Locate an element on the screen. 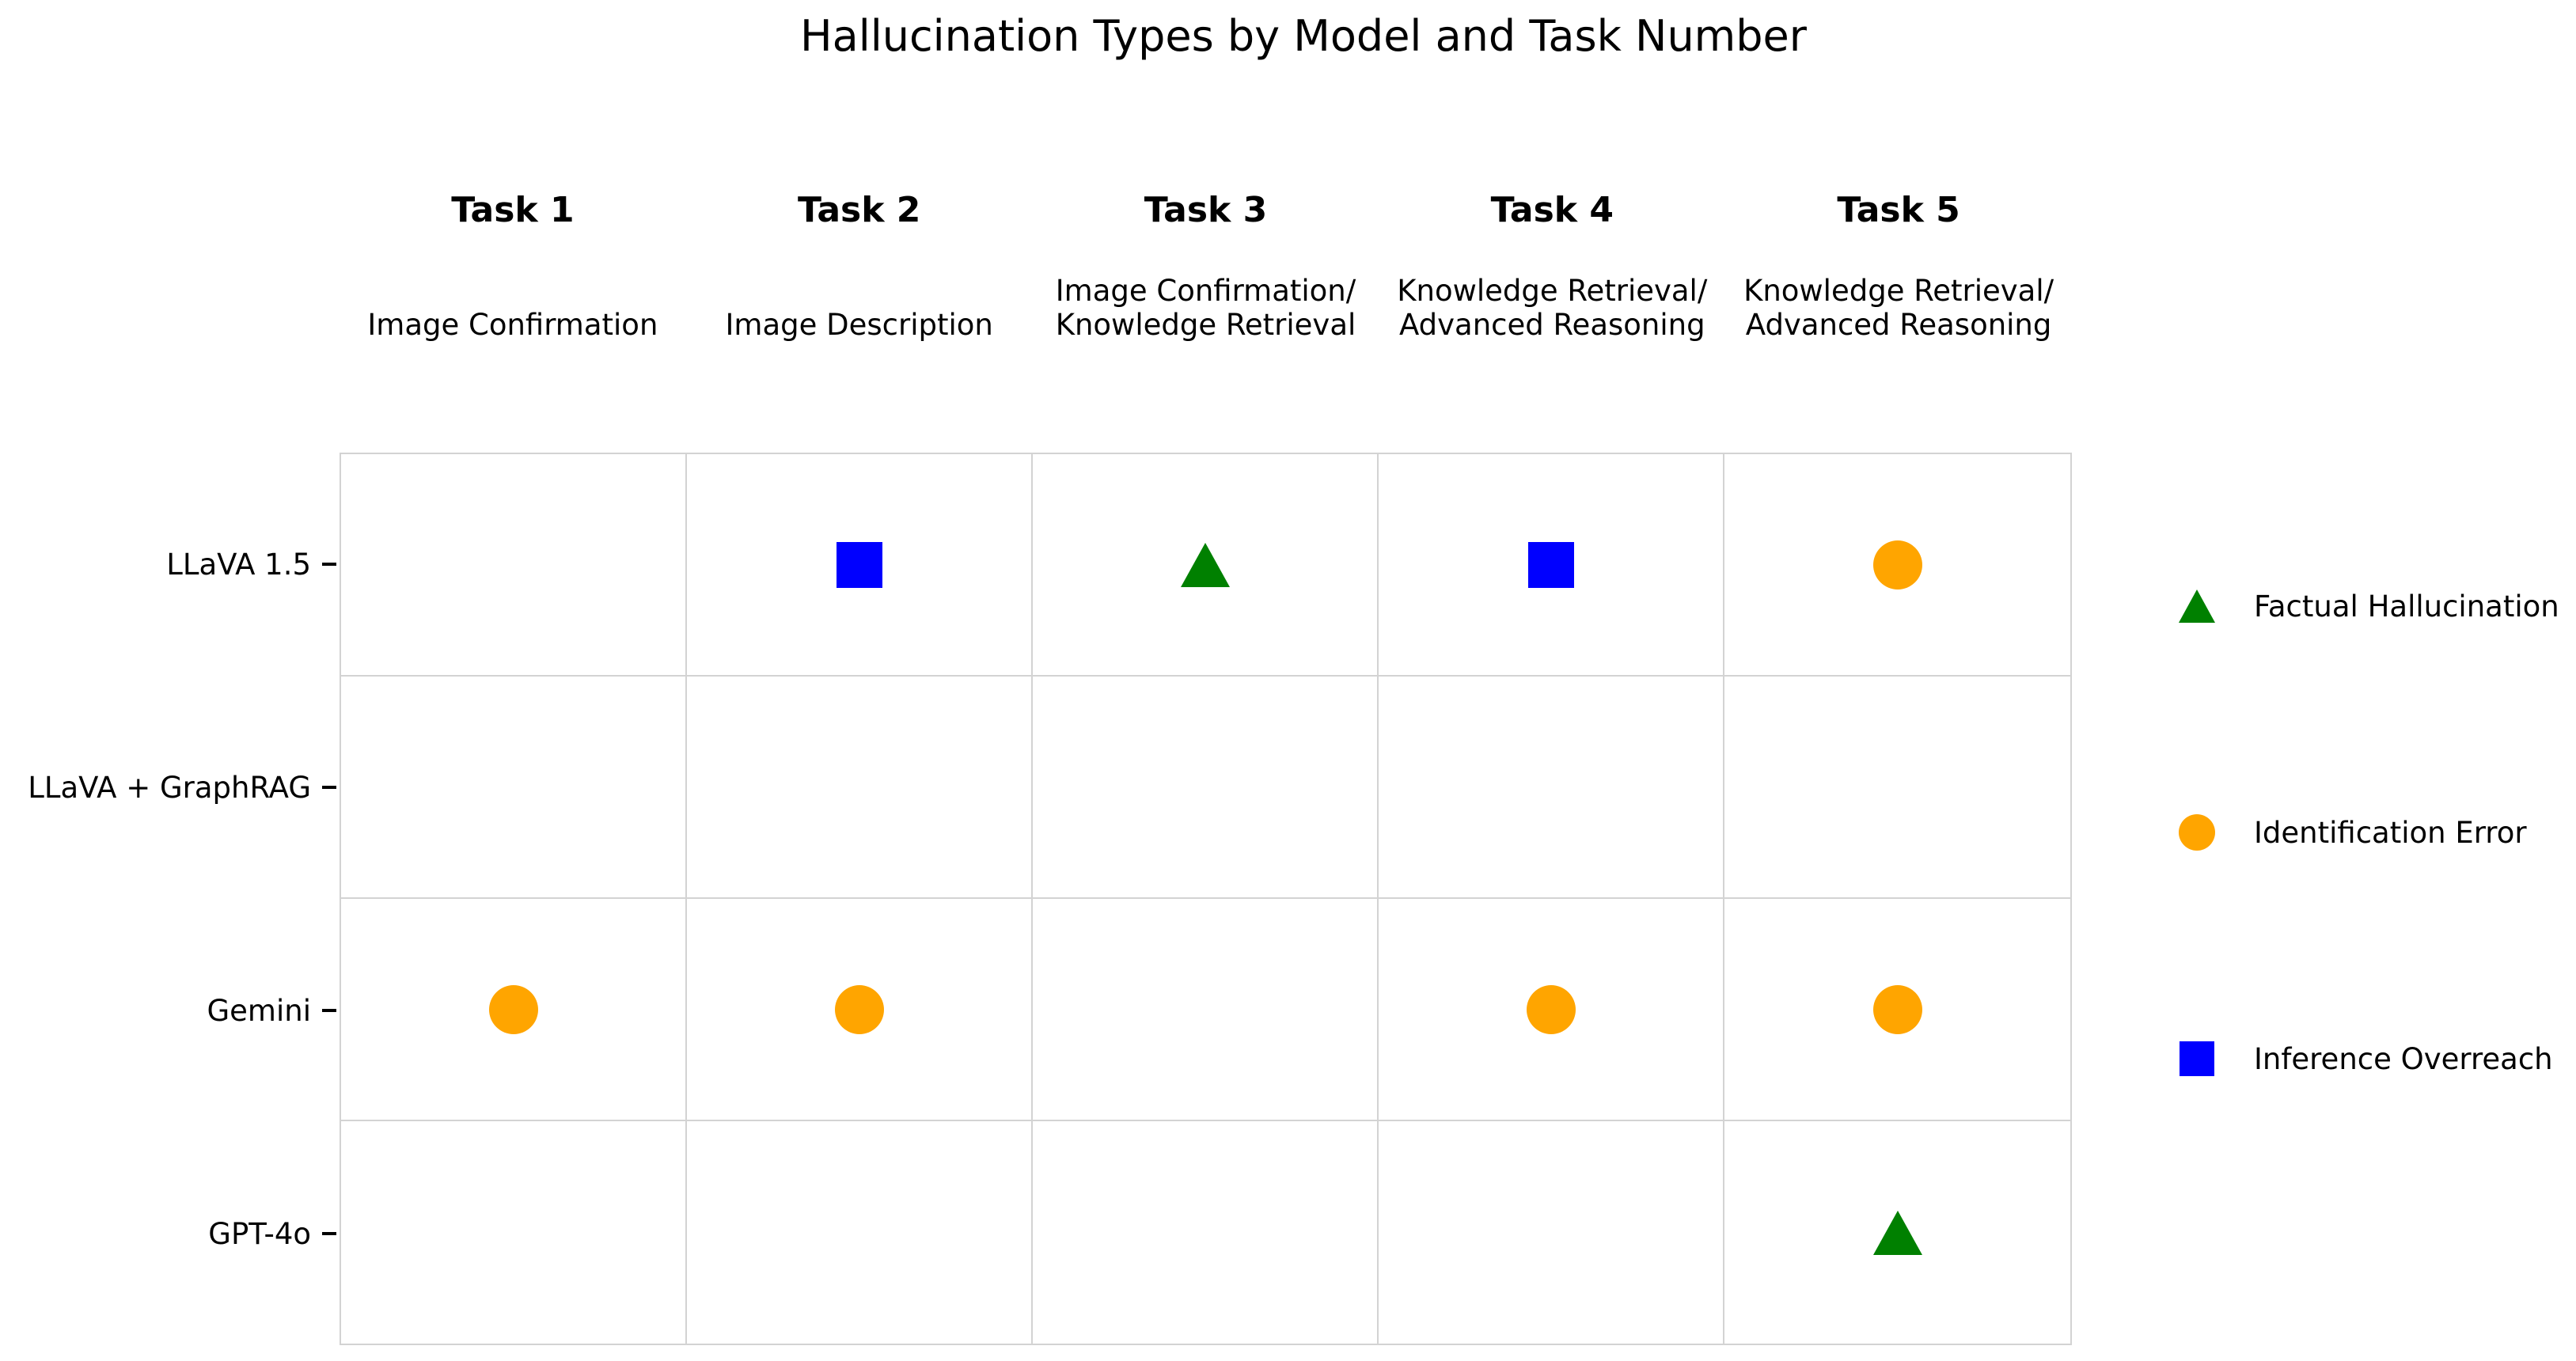 This screenshot has height=1361, width=2576. task-label: Task 2 is located at coordinates (859, 210).